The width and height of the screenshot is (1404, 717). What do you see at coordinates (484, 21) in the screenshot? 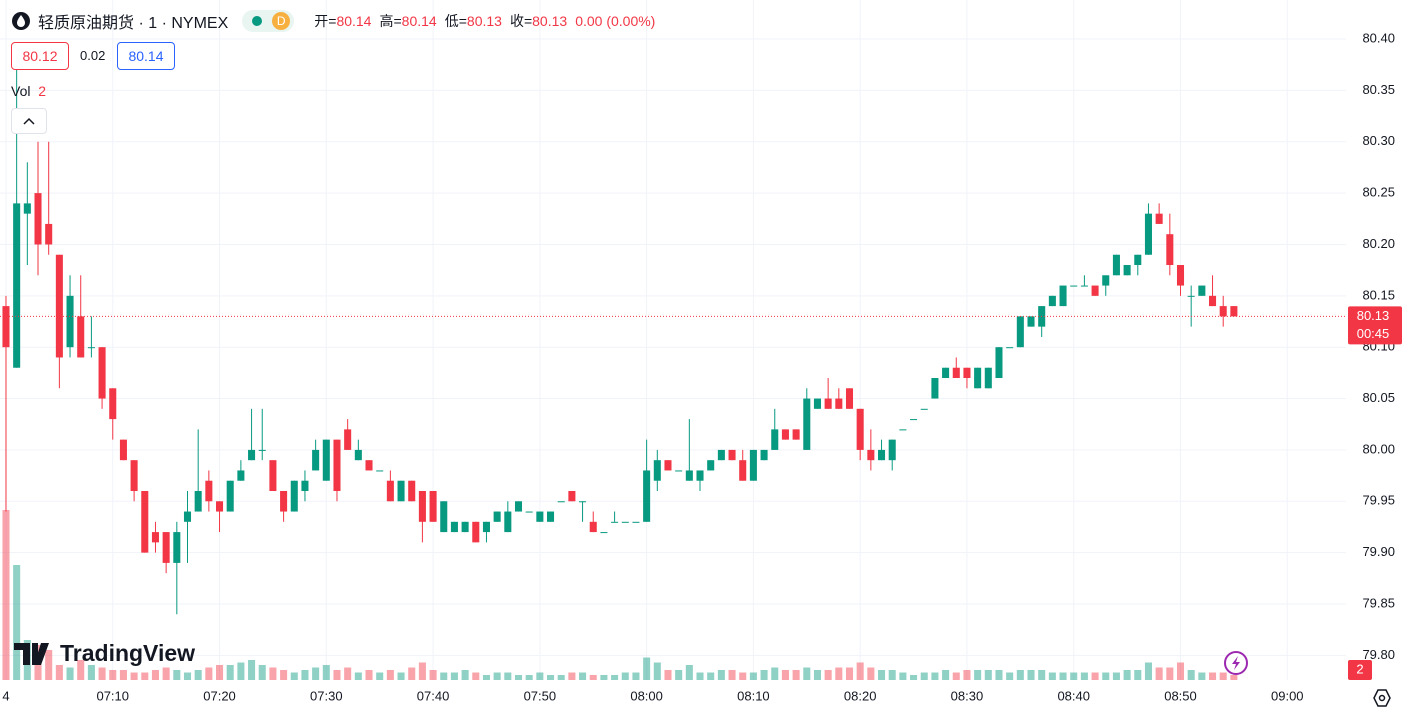
I see `low-value: 80.13` at bounding box center [484, 21].